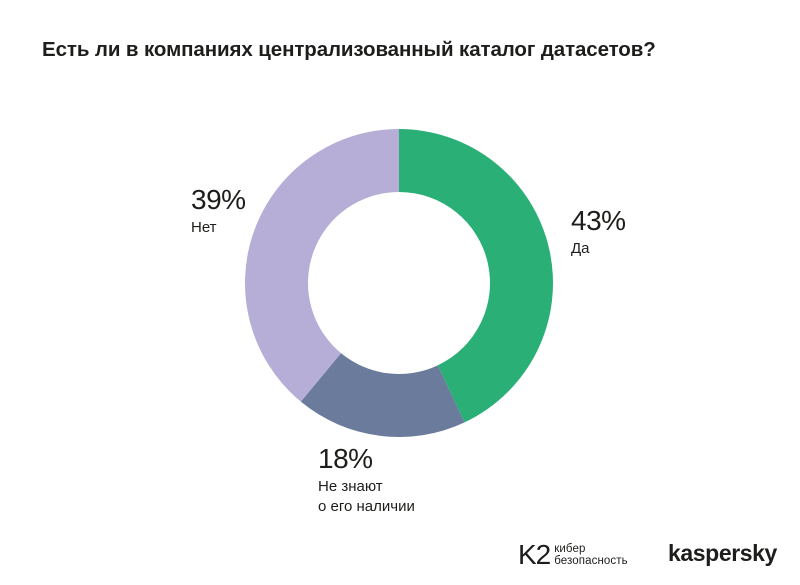 Image resolution: width=800 pixels, height=585 pixels. What do you see at coordinates (321, 265) in the screenshot?
I see `slice-net` at bounding box center [321, 265].